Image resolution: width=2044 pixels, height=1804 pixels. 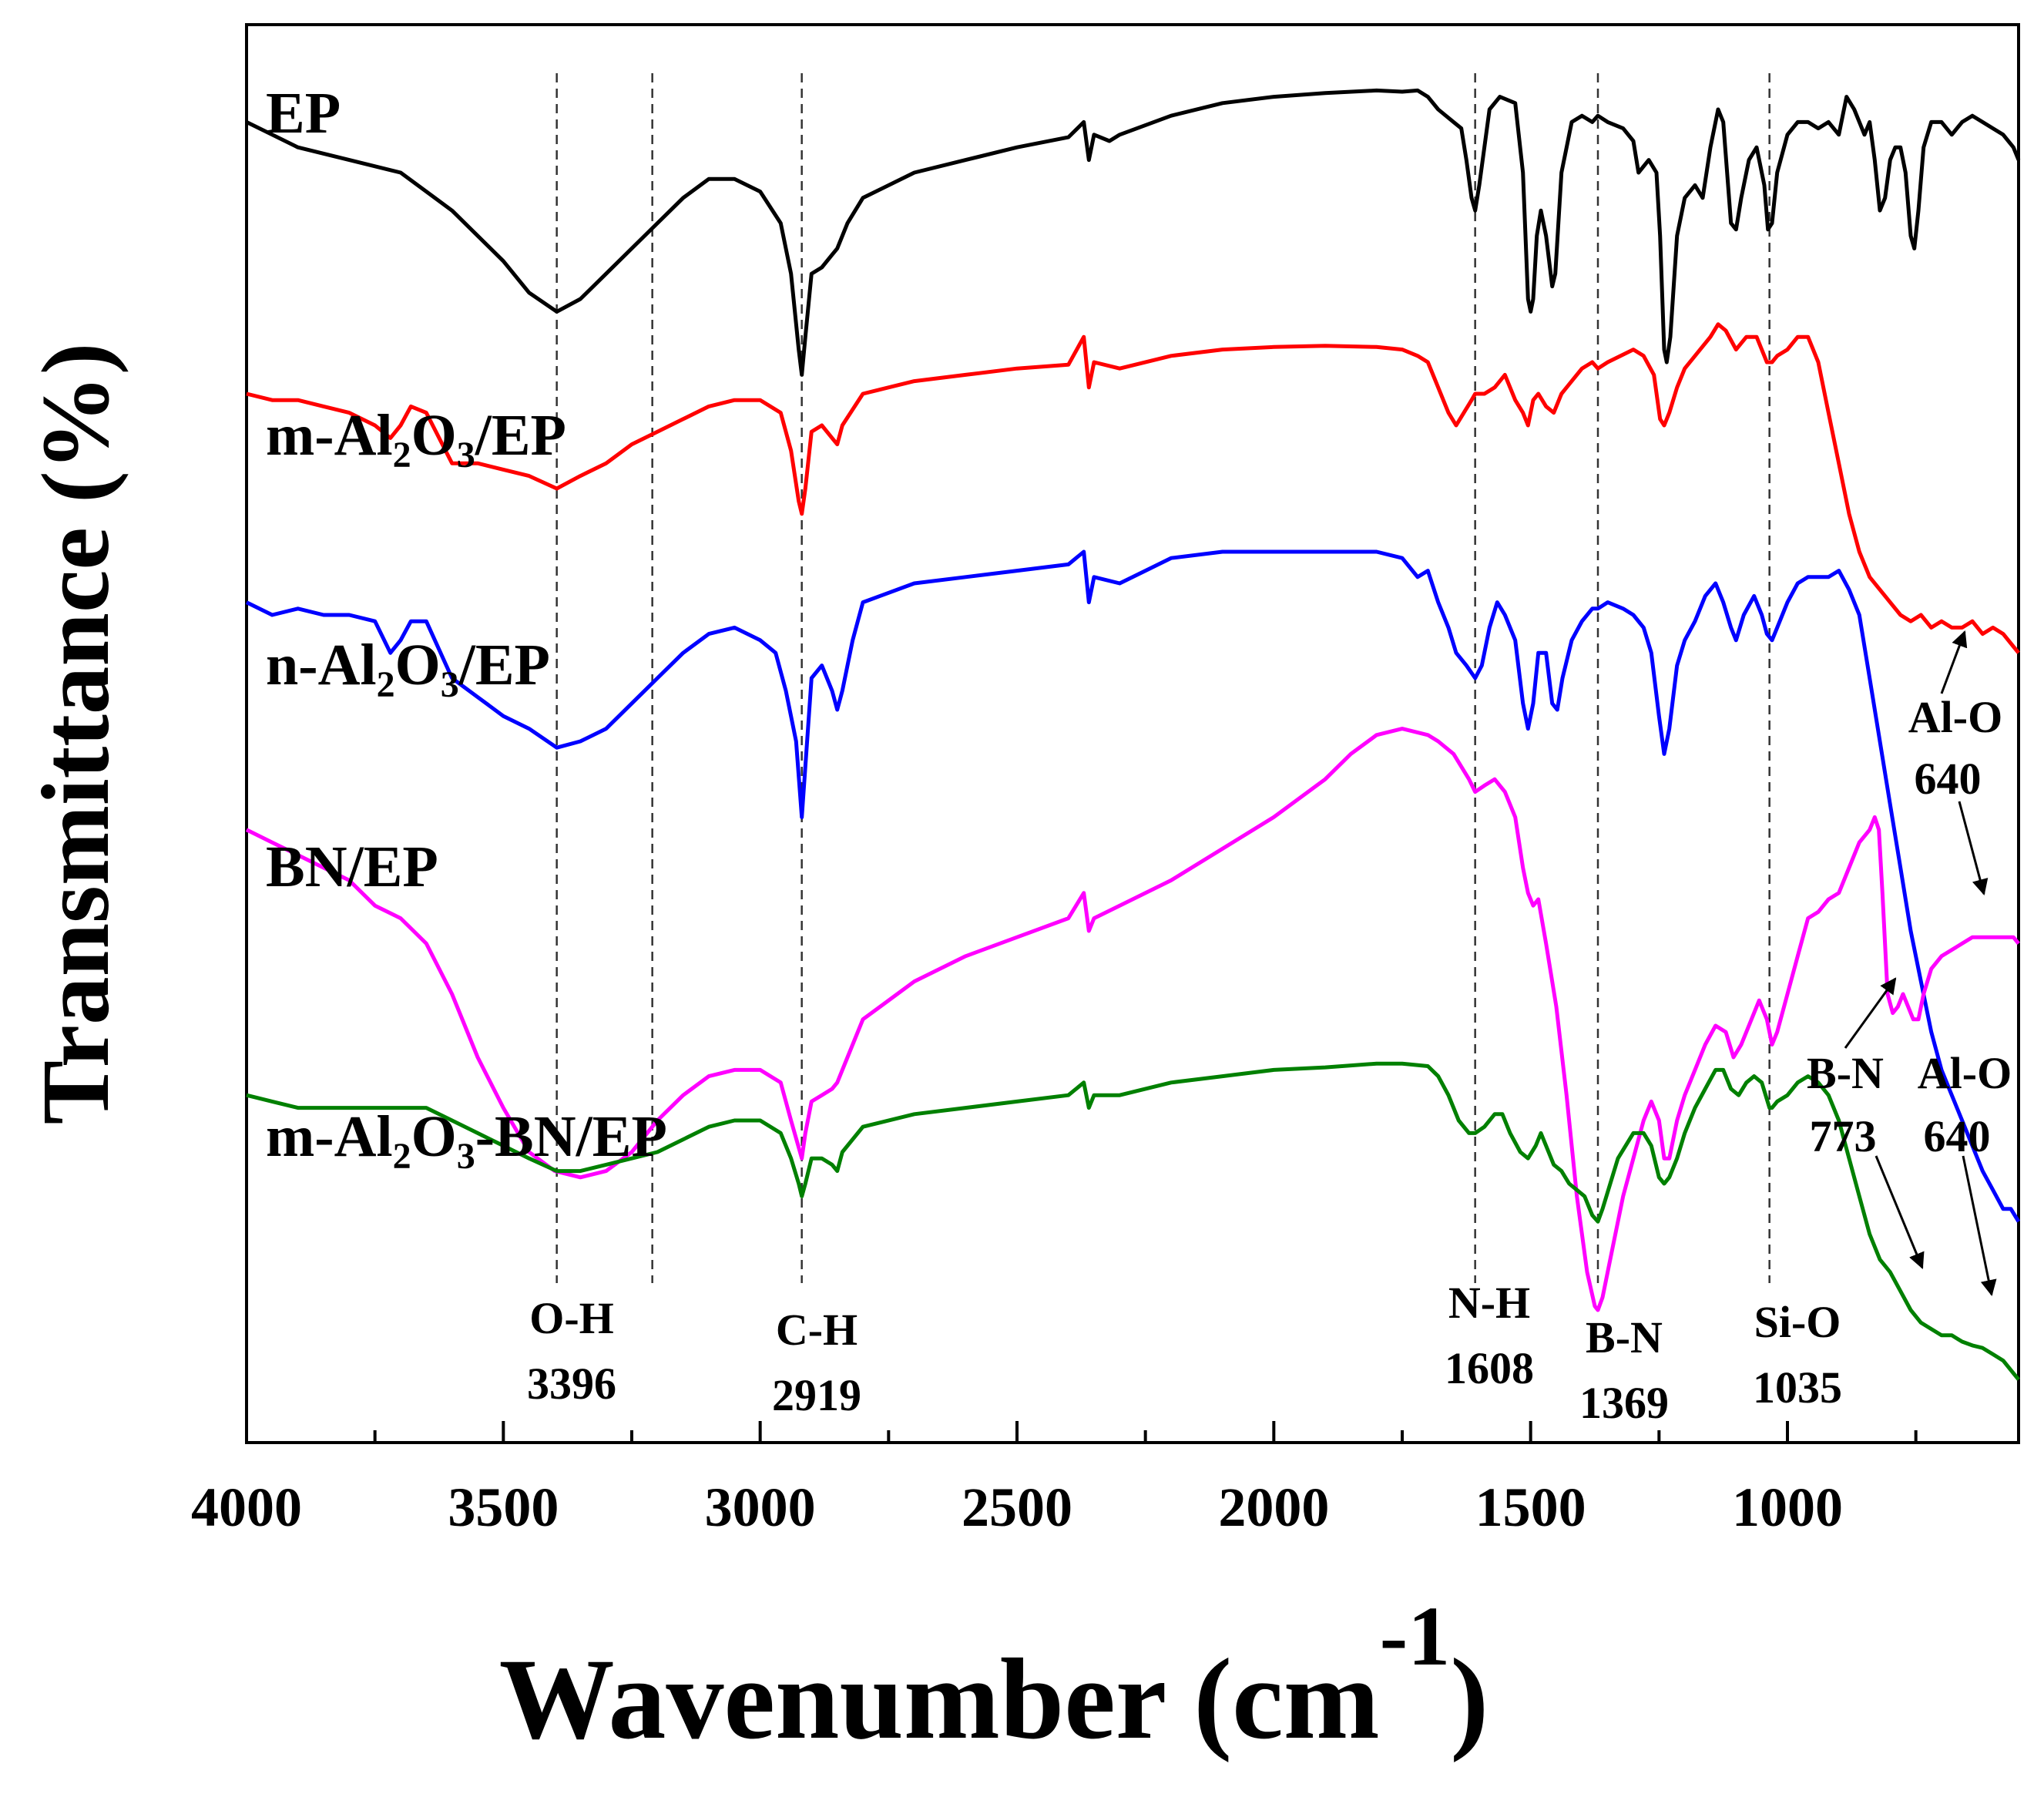 What do you see at coordinates (1624, 1403) in the screenshot?
I see `peak-label-bn-value: 1369` at bounding box center [1624, 1403].